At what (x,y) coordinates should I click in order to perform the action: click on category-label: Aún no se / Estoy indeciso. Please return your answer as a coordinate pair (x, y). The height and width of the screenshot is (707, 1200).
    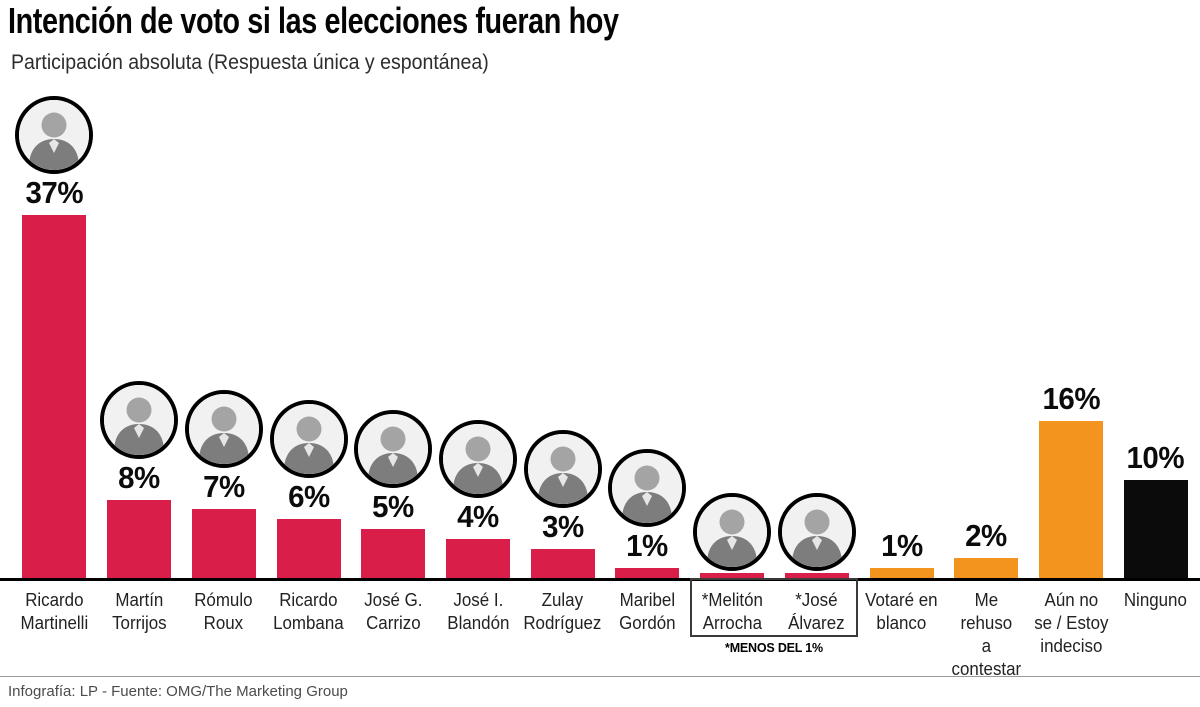
    Looking at the image, I should click on (1071, 623).